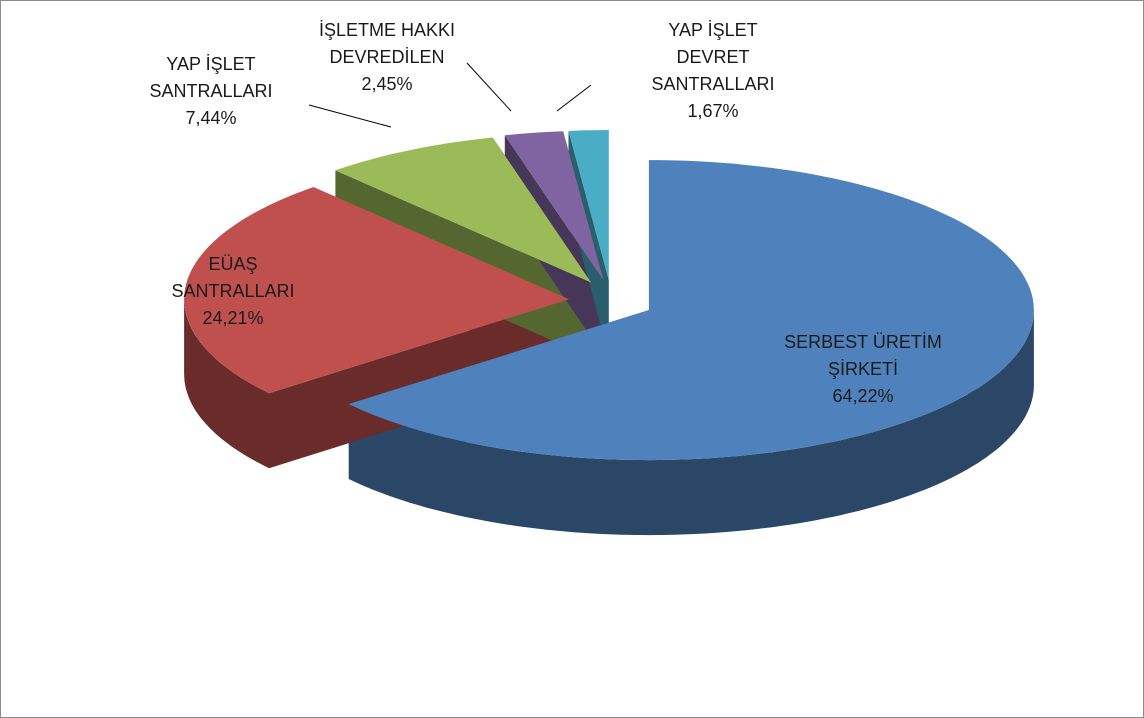 This screenshot has height=718, width=1144. I want to click on data-label: SERBEST ÜRETİM ŞİRKETİ 64,22%, so click(863, 369).